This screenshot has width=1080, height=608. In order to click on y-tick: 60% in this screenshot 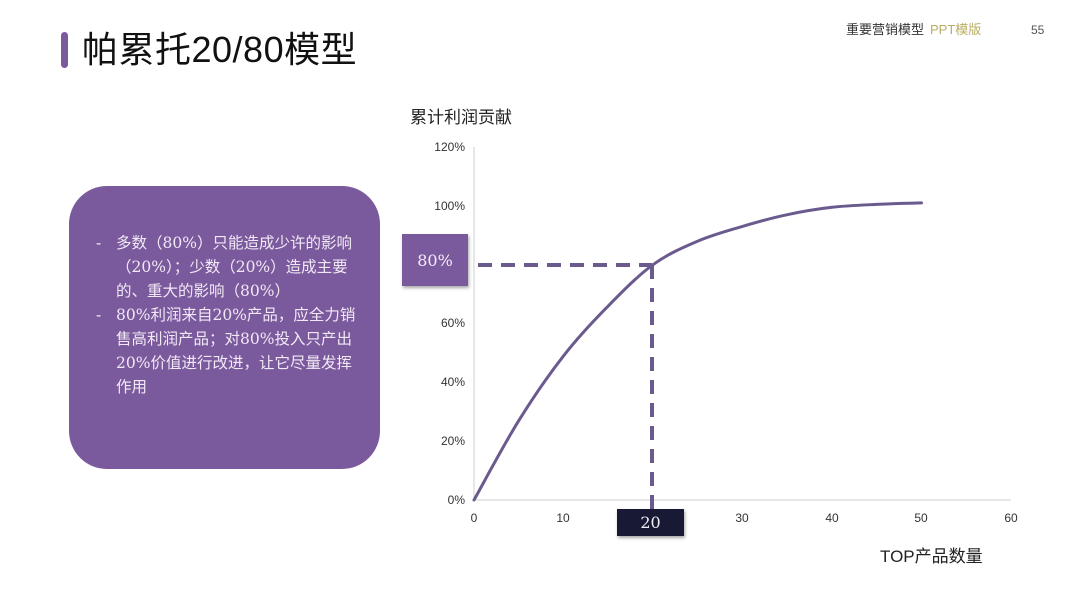, I will do `click(452, 323)`.